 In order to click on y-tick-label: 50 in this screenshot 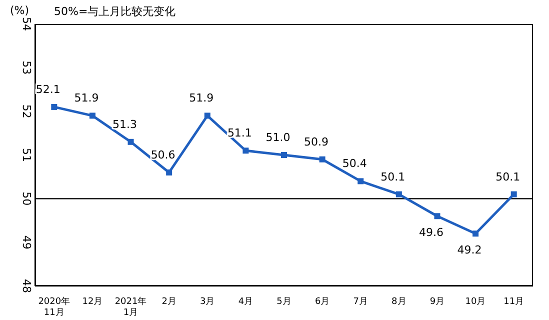, I will do `click(26, 199)`.